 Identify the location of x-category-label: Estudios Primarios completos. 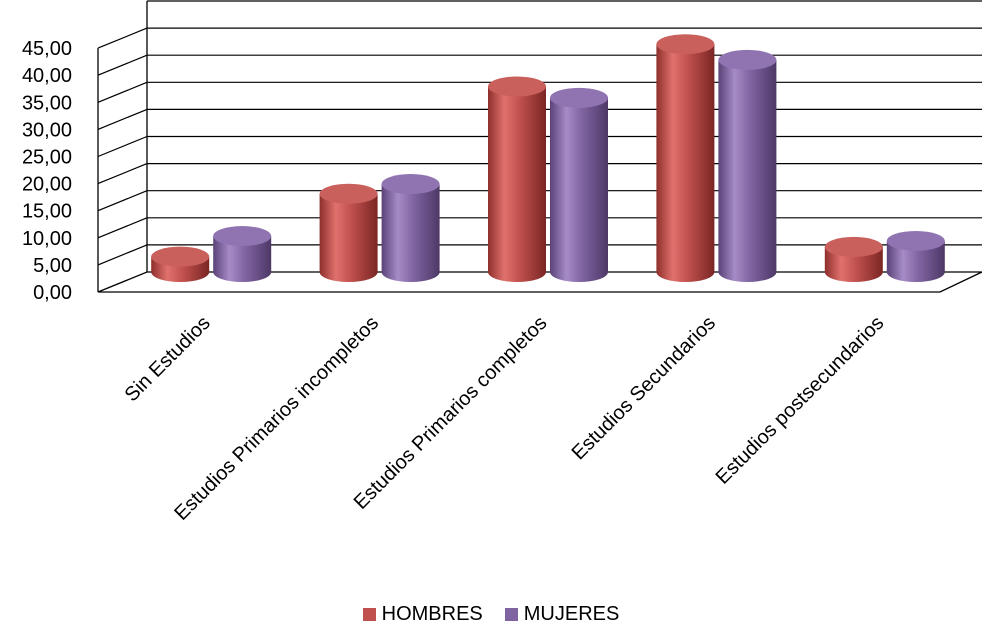
(451, 413).